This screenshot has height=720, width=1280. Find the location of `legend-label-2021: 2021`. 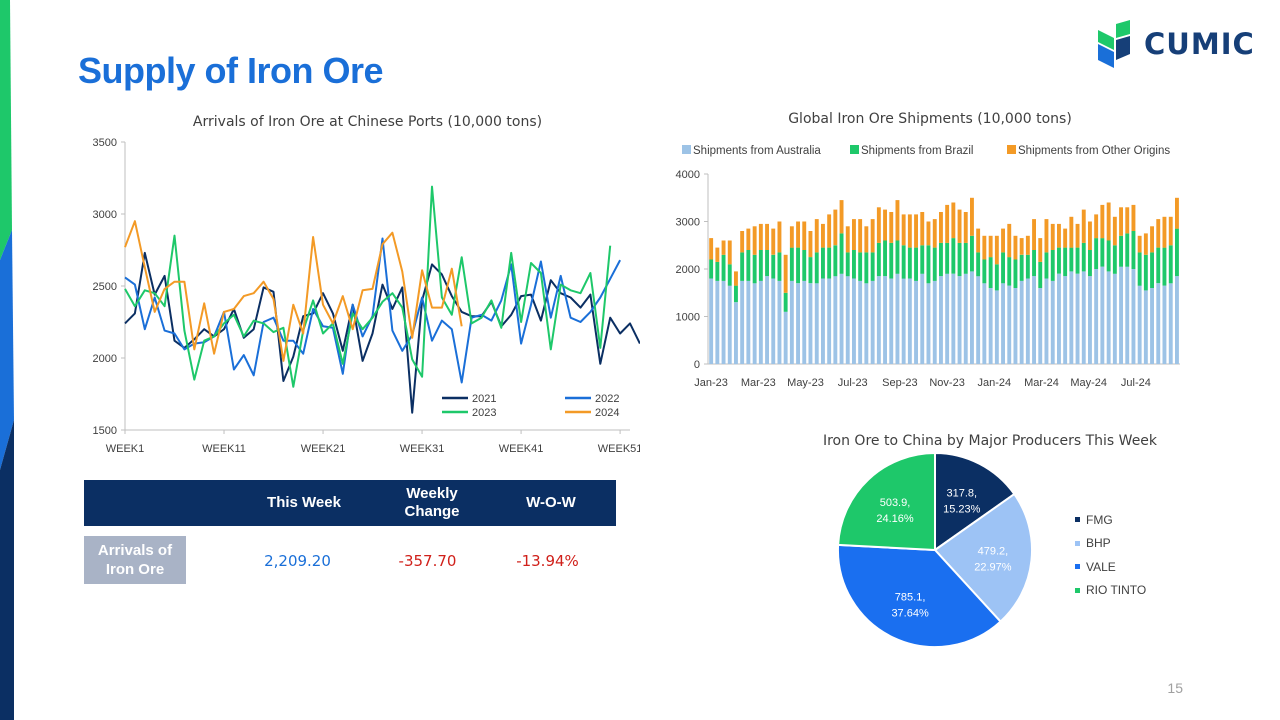

legend-label-2021: 2021 is located at coordinates (484, 399).